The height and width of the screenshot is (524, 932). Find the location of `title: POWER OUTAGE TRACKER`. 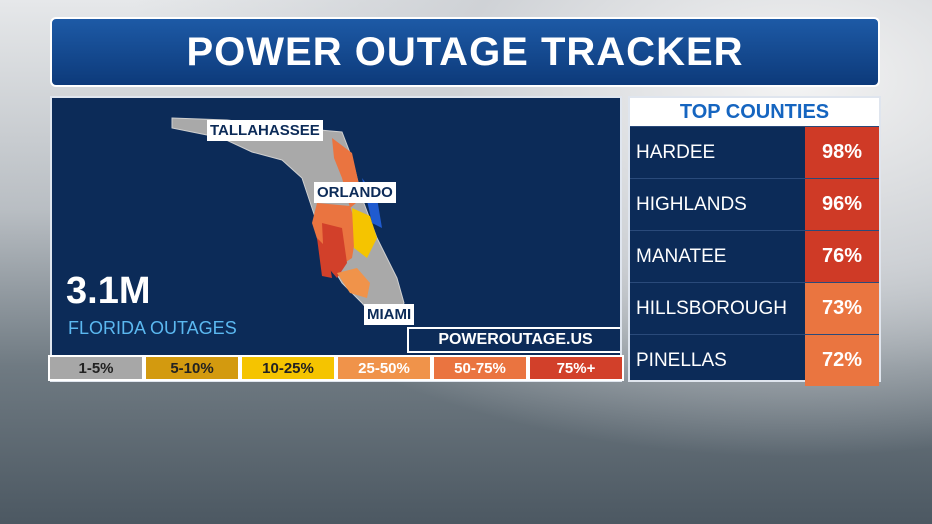

title: POWER OUTAGE TRACKER is located at coordinates (465, 52).